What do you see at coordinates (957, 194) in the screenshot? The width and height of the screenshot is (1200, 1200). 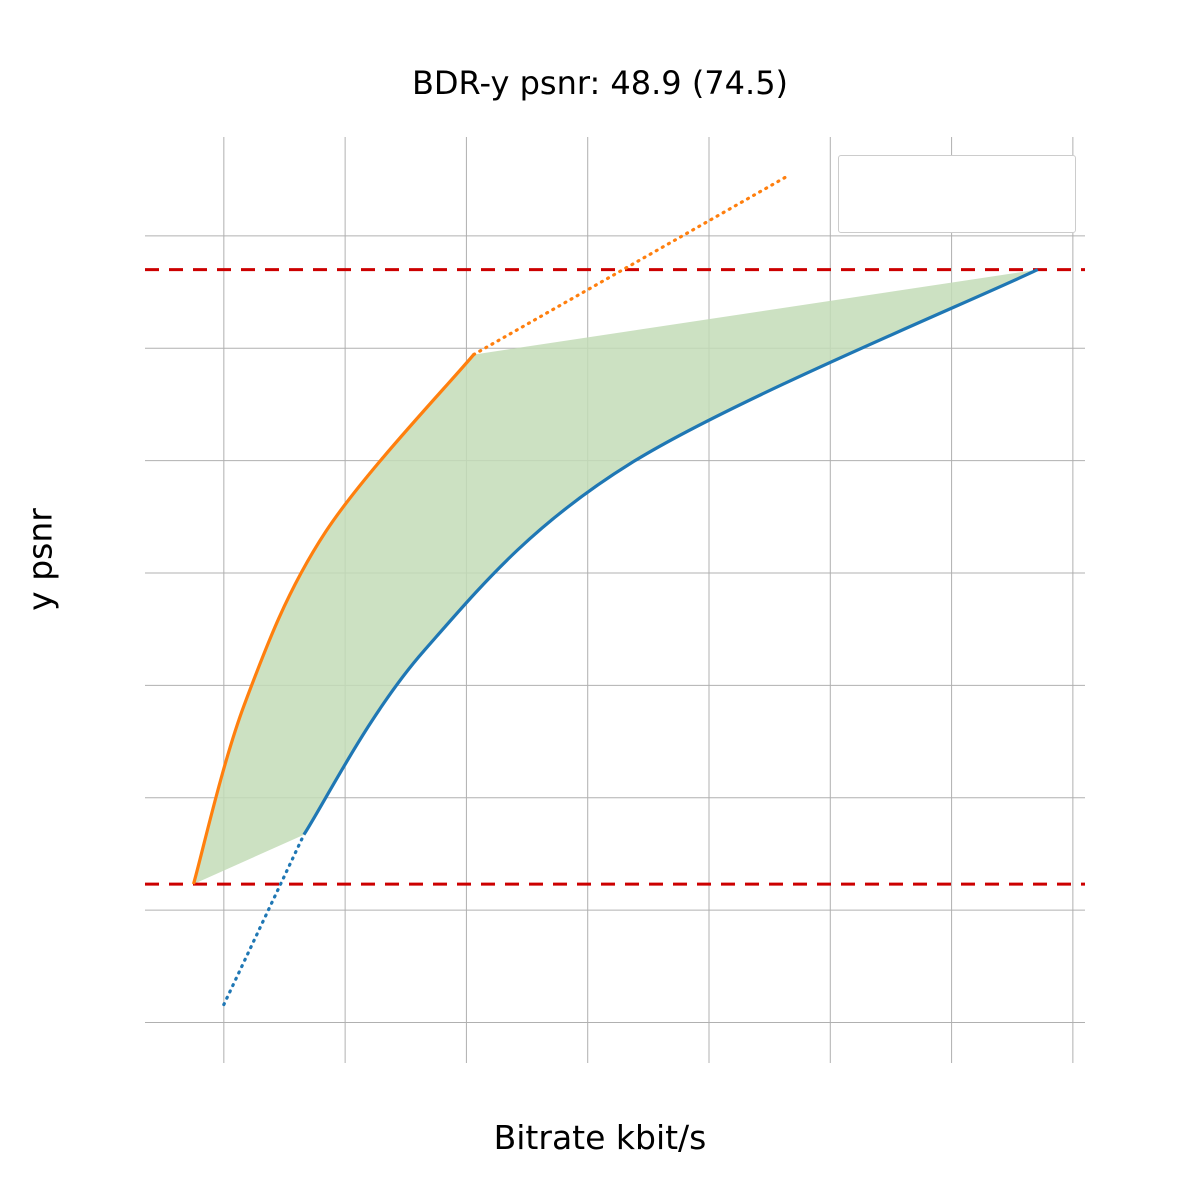 I see `legend` at bounding box center [957, 194].